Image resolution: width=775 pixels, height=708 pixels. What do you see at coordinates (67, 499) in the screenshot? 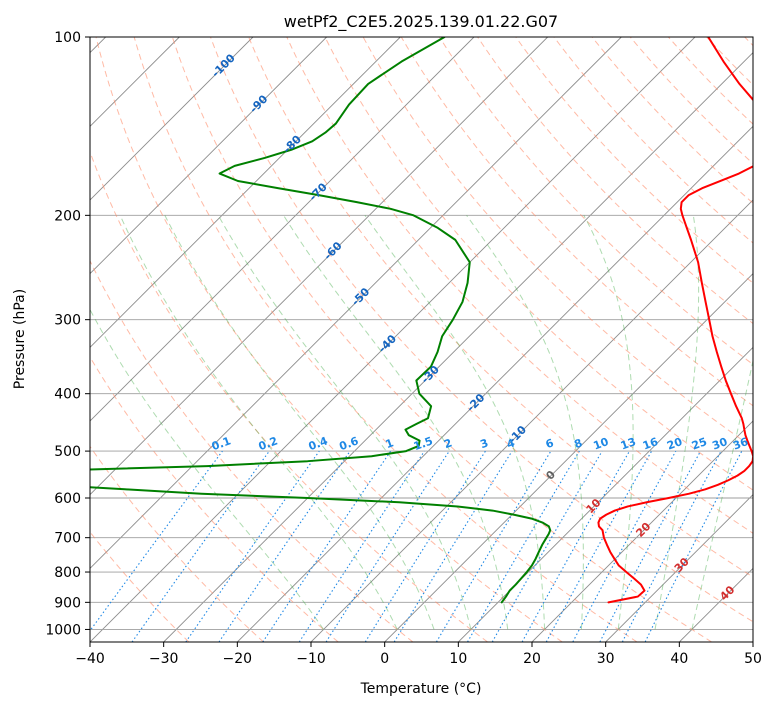
I see `y-tick-label: 600` at bounding box center [67, 499].